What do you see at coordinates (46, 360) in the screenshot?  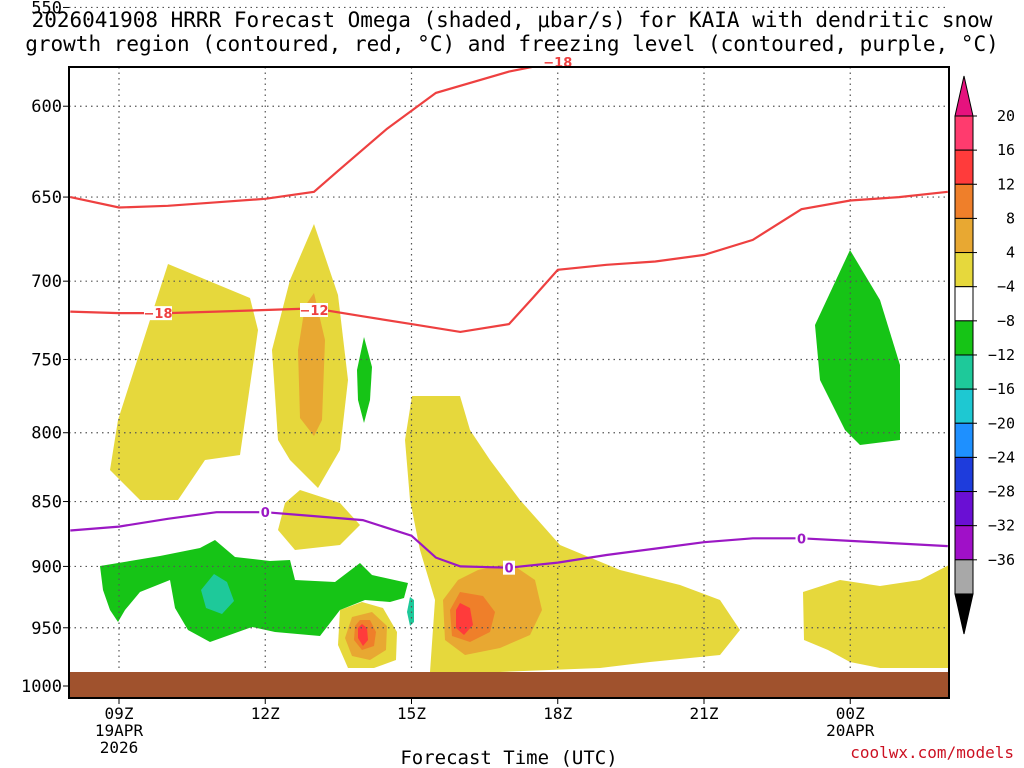 I see `y-tick-label-750: 750` at bounding box center [46, 360].